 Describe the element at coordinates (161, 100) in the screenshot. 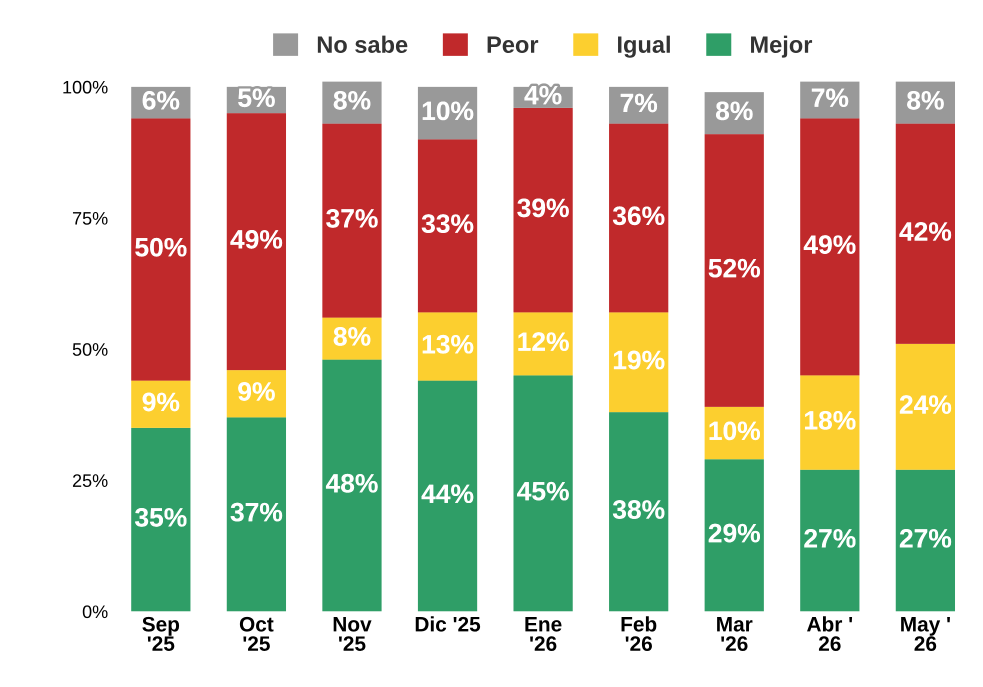

I see `data-label: 6%` at that location.